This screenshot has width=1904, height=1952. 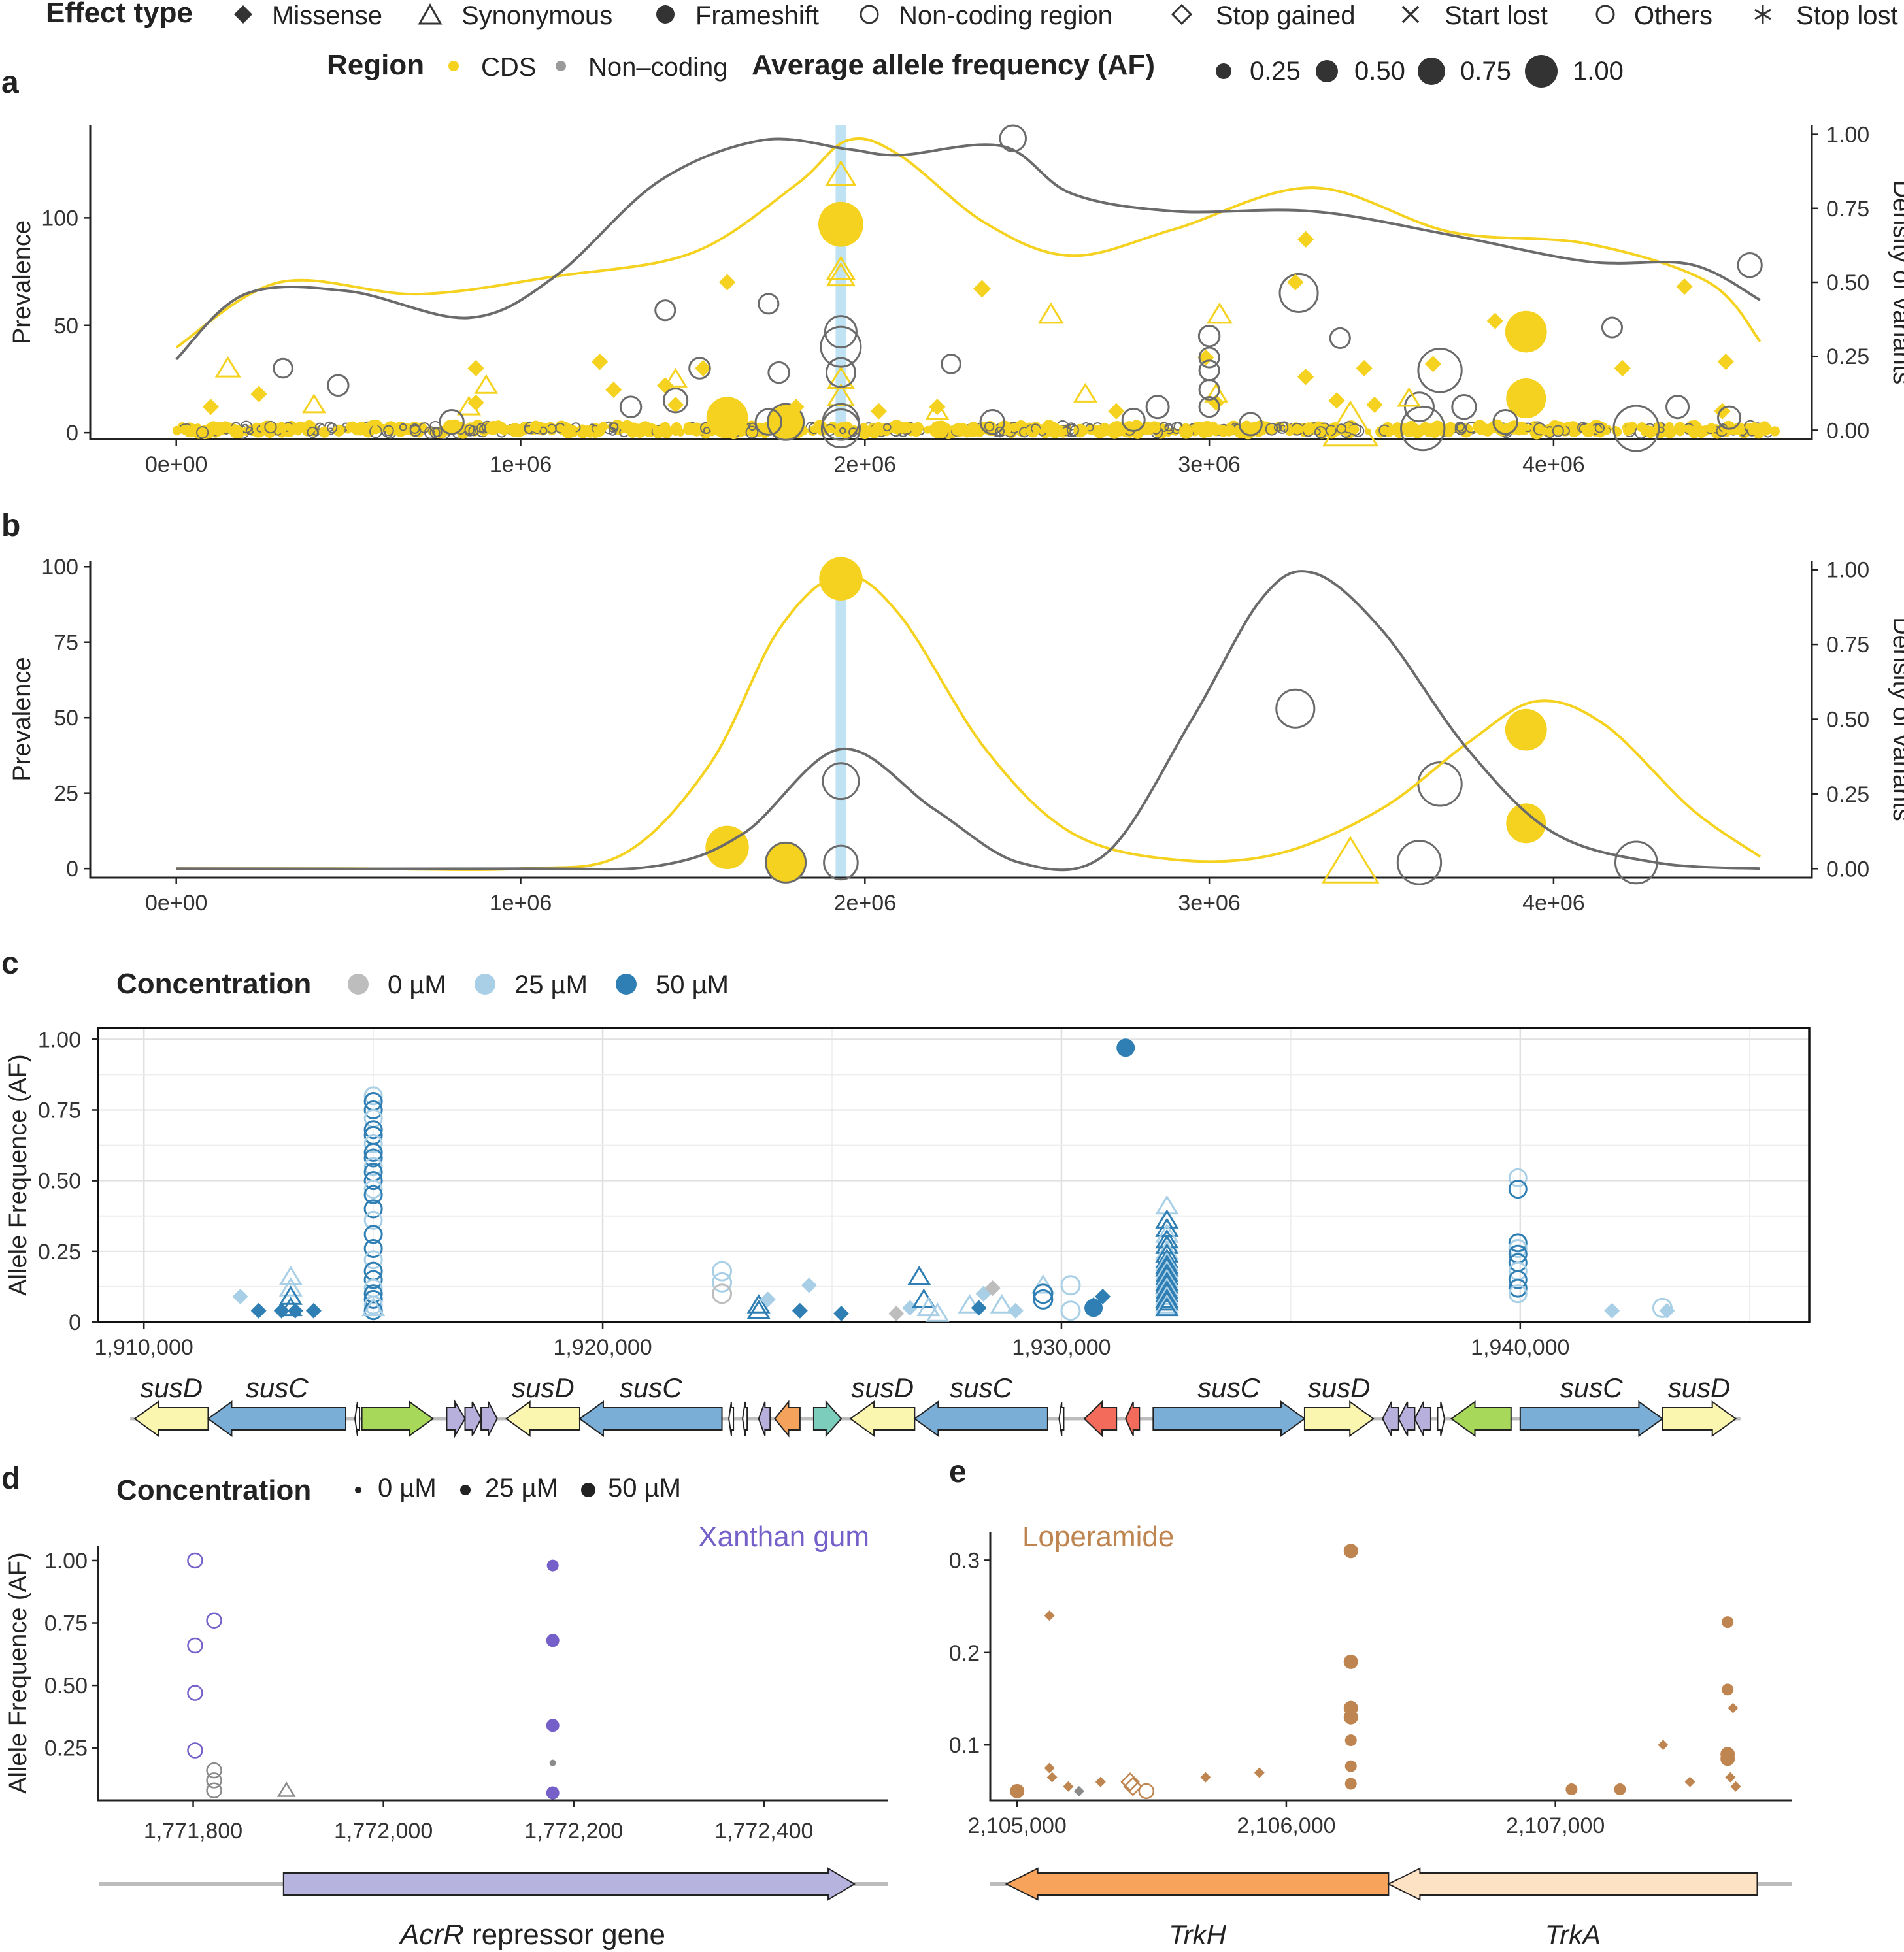 I want to click on af-legend-label: 1.00, so click(x=1598, y=71).